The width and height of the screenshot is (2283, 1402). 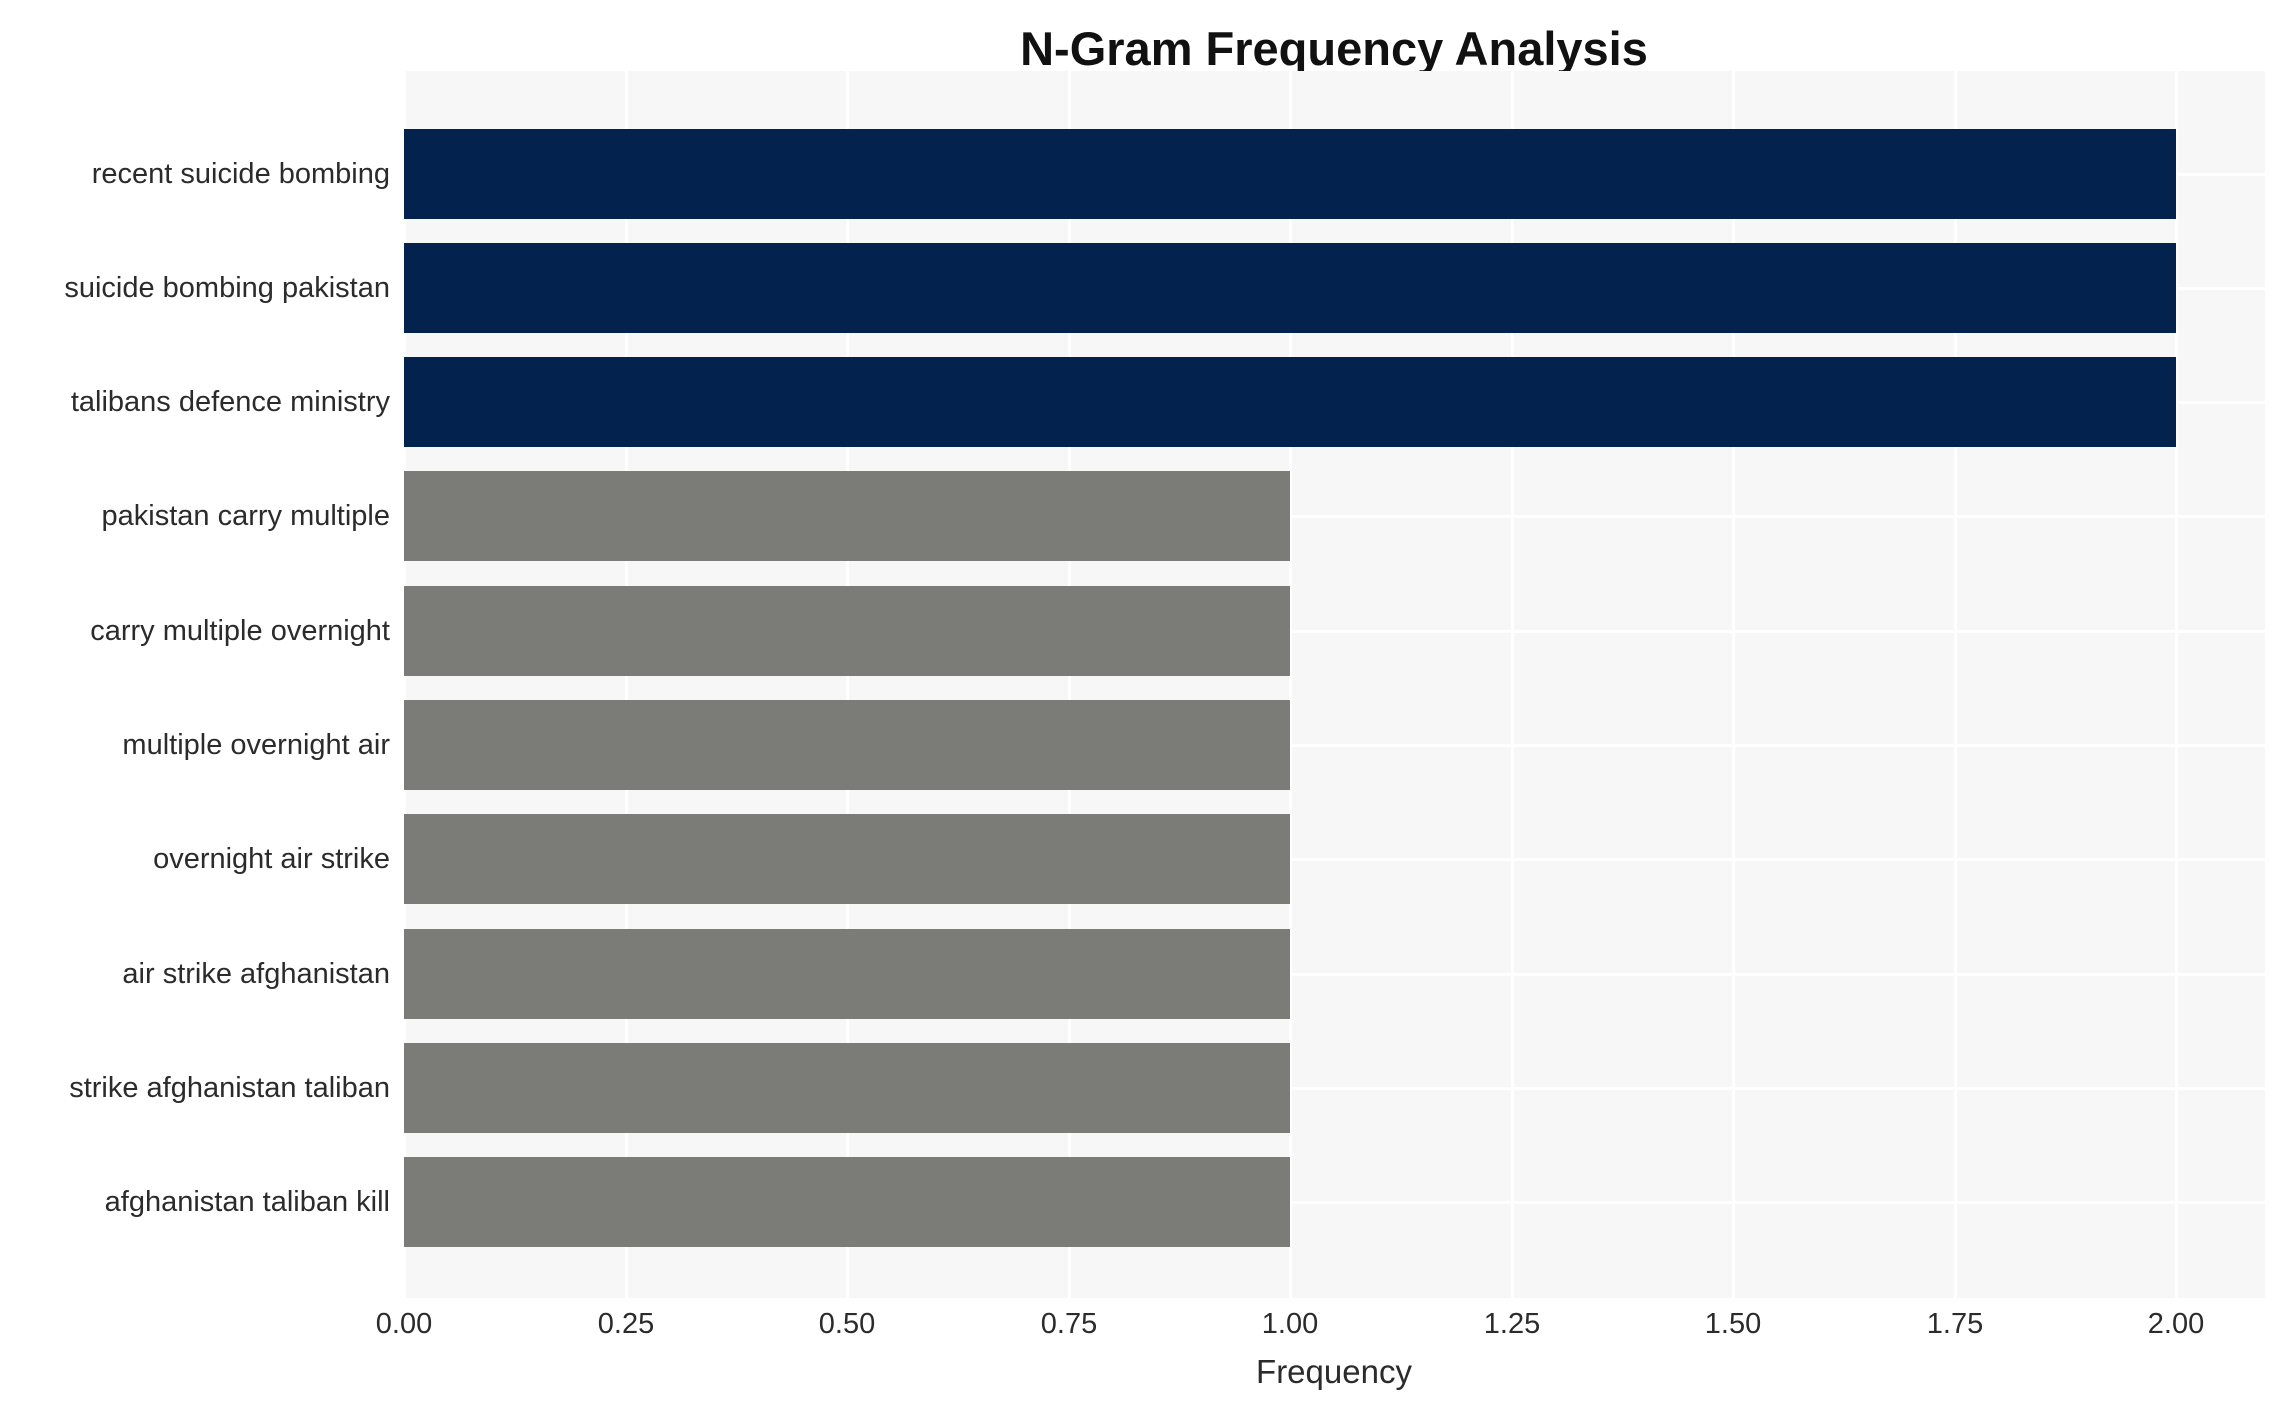 What do you see at coordinates (246, 516) in the screenshot?
I see `y-axis-label: pakistan carry multiple` at bounding box center [246, 516].